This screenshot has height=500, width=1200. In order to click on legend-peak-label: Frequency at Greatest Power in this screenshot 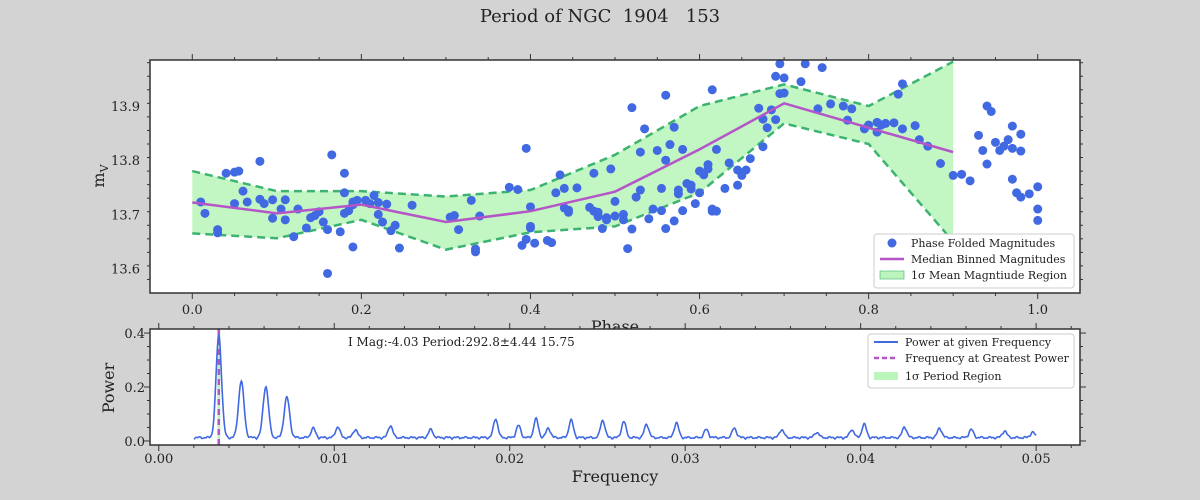, I will do `click(987, 358)`.